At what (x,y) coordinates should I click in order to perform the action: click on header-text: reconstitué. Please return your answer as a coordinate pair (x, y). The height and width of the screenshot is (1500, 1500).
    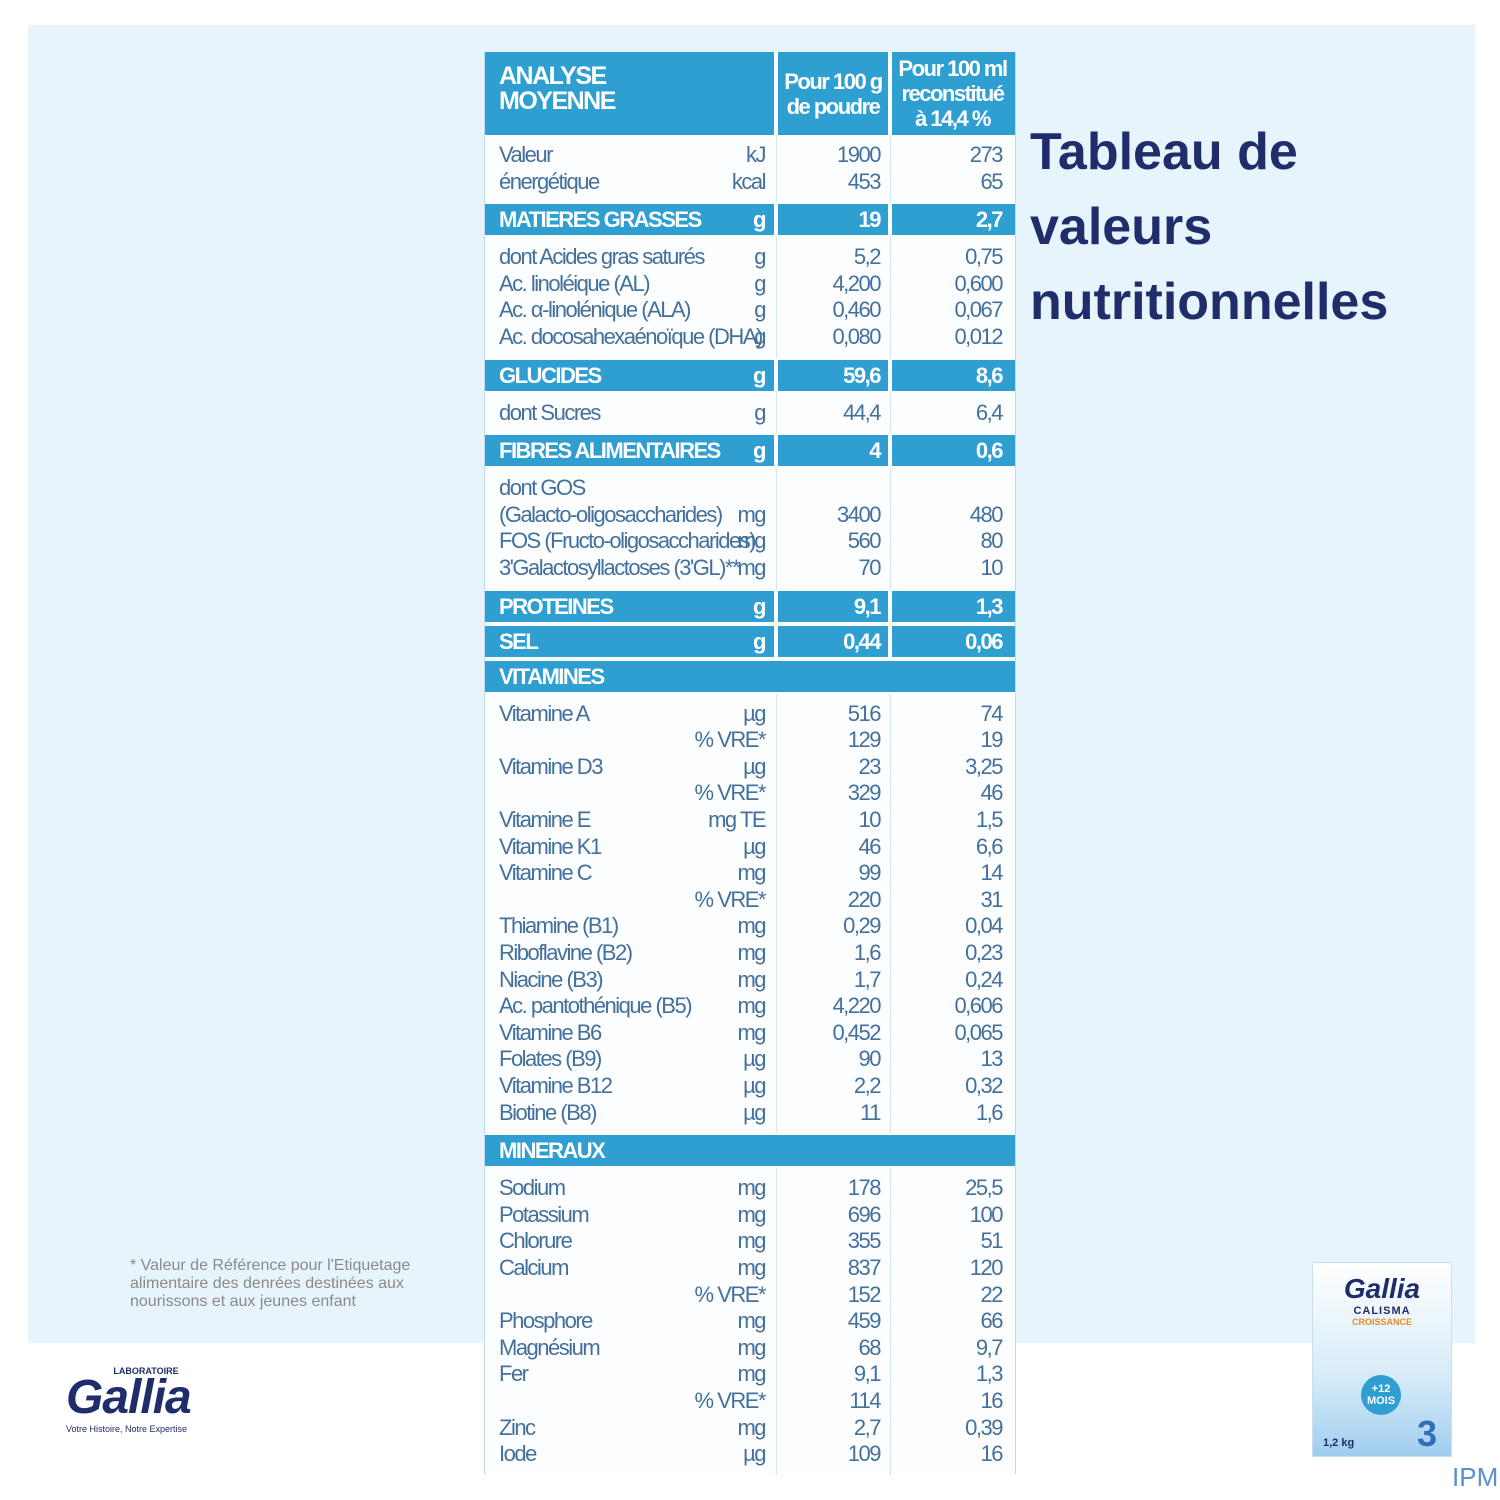
    Looking at the image, I should click on (953, 93).